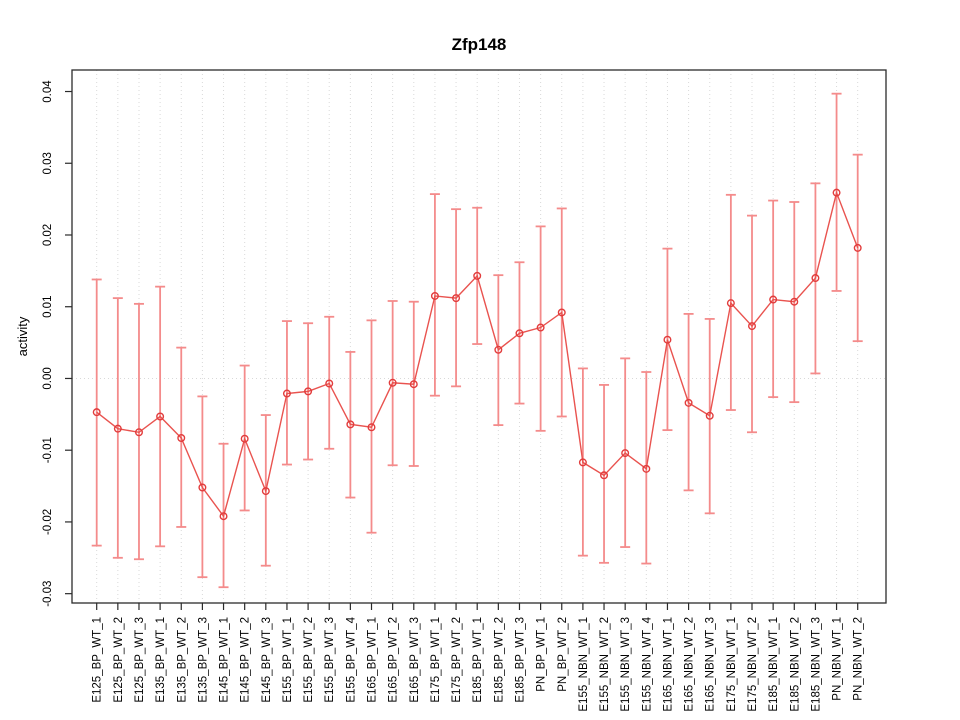 The width and height of the screenshot is (960, 720). I want to click on x-tick-label: E165_BP_WT_2, so click(394, 660).